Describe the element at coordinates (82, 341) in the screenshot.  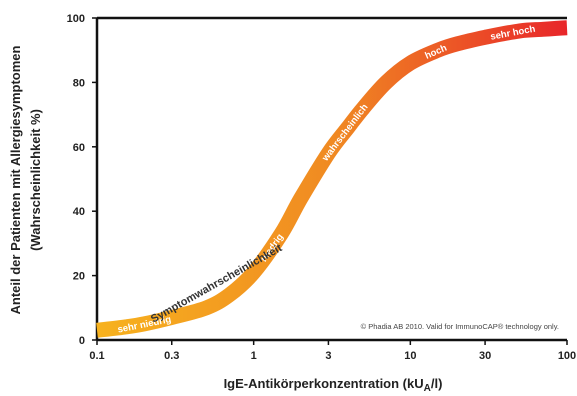
I see `y-tick-label: 0` at that location.